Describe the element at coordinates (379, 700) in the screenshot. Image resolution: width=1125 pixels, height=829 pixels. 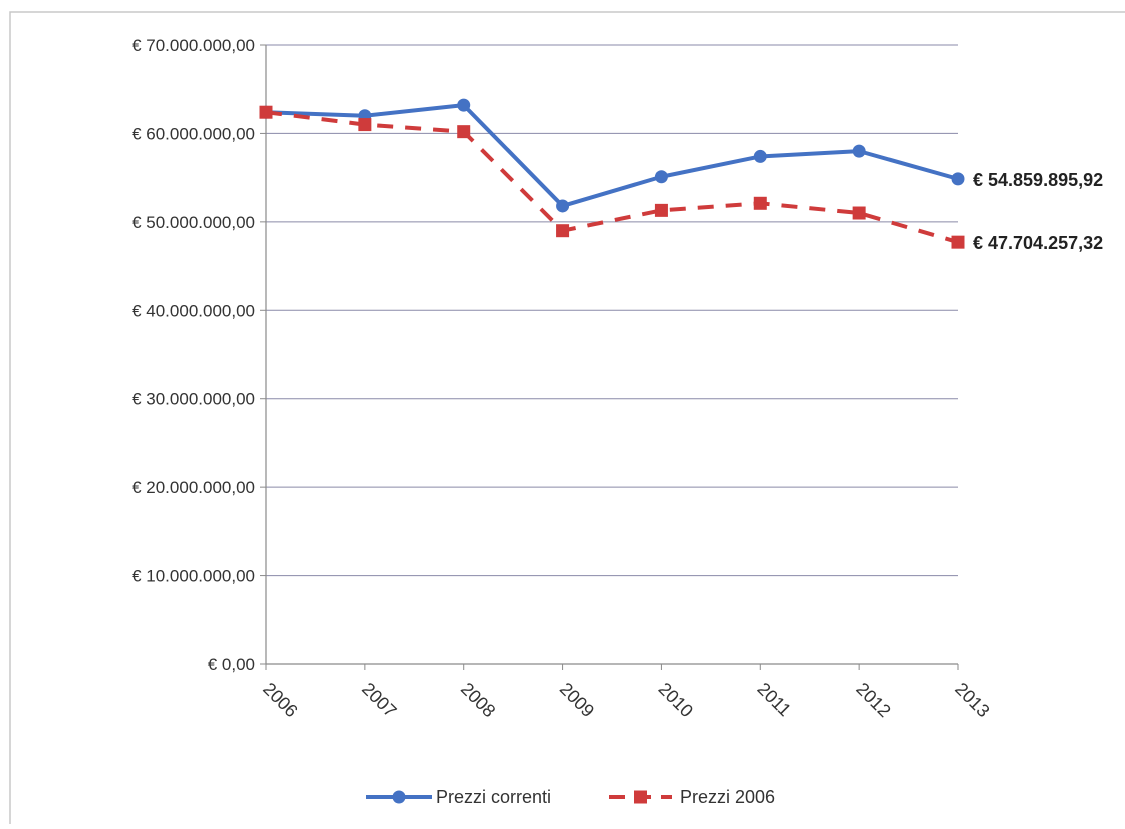
I see `x-tick-label: 2007` at that location.